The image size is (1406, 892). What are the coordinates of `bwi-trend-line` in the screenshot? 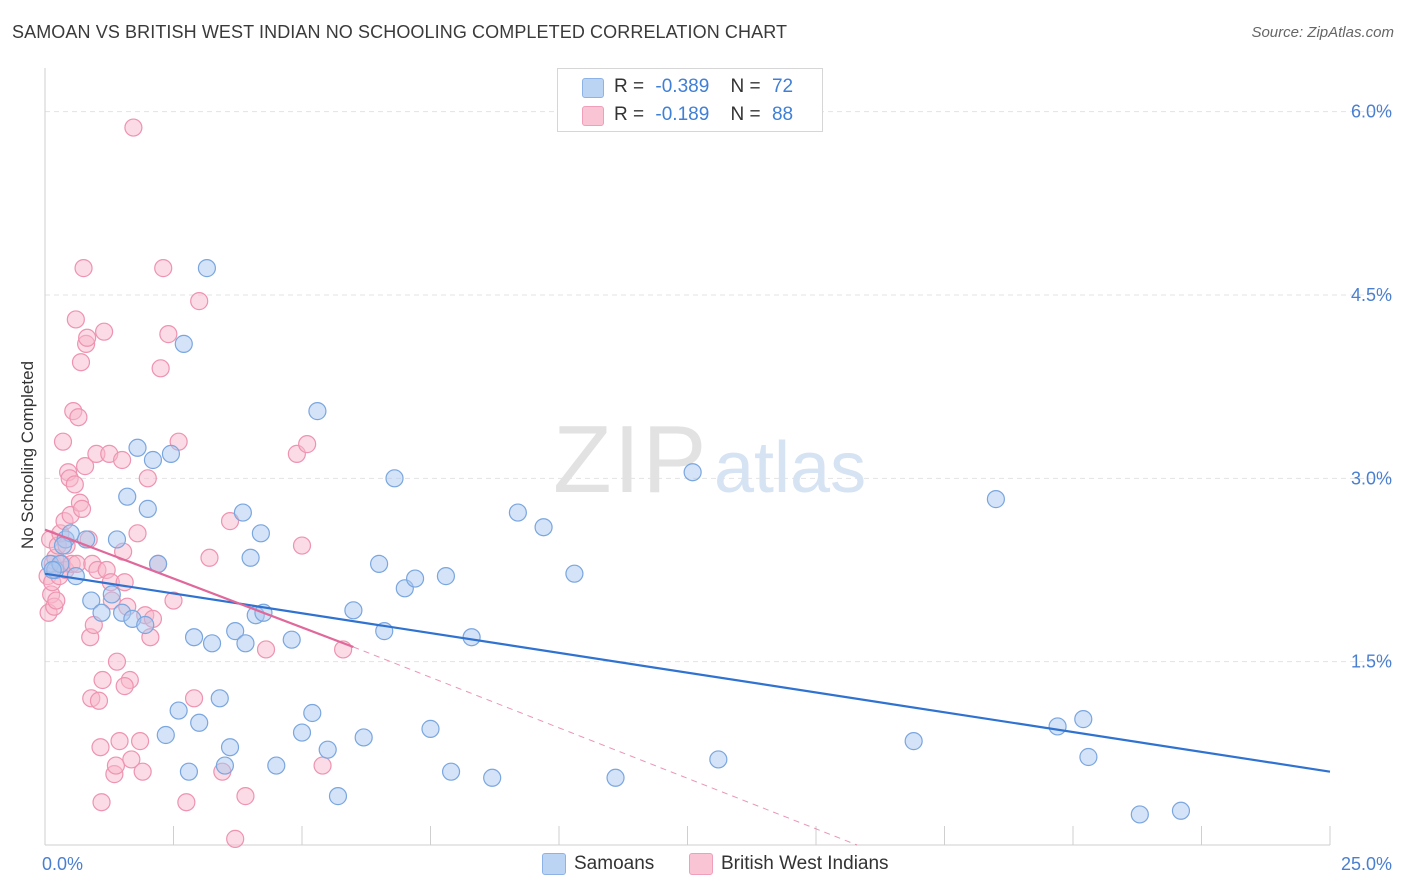 It's located at (199, 588).